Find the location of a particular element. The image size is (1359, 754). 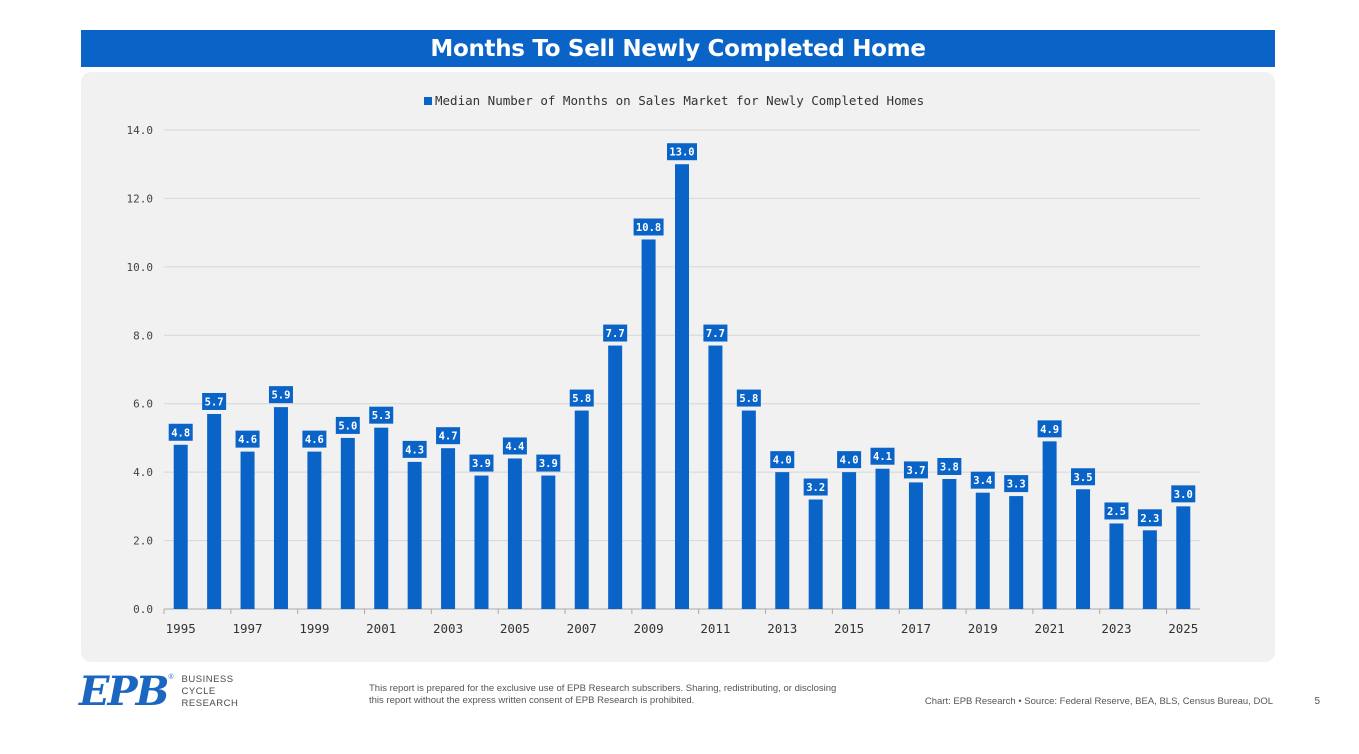

data-label: 4.1 is located at coordinates (882, 457).